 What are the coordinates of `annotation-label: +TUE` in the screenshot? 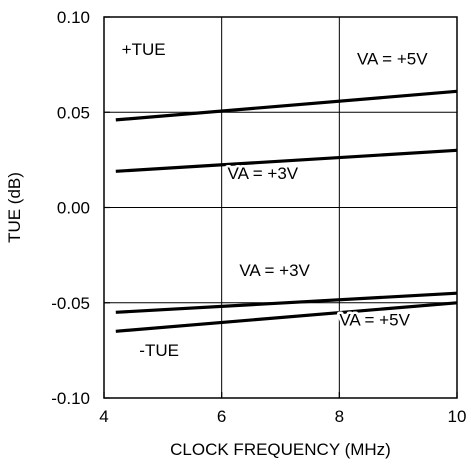 It's located at (144, 49).